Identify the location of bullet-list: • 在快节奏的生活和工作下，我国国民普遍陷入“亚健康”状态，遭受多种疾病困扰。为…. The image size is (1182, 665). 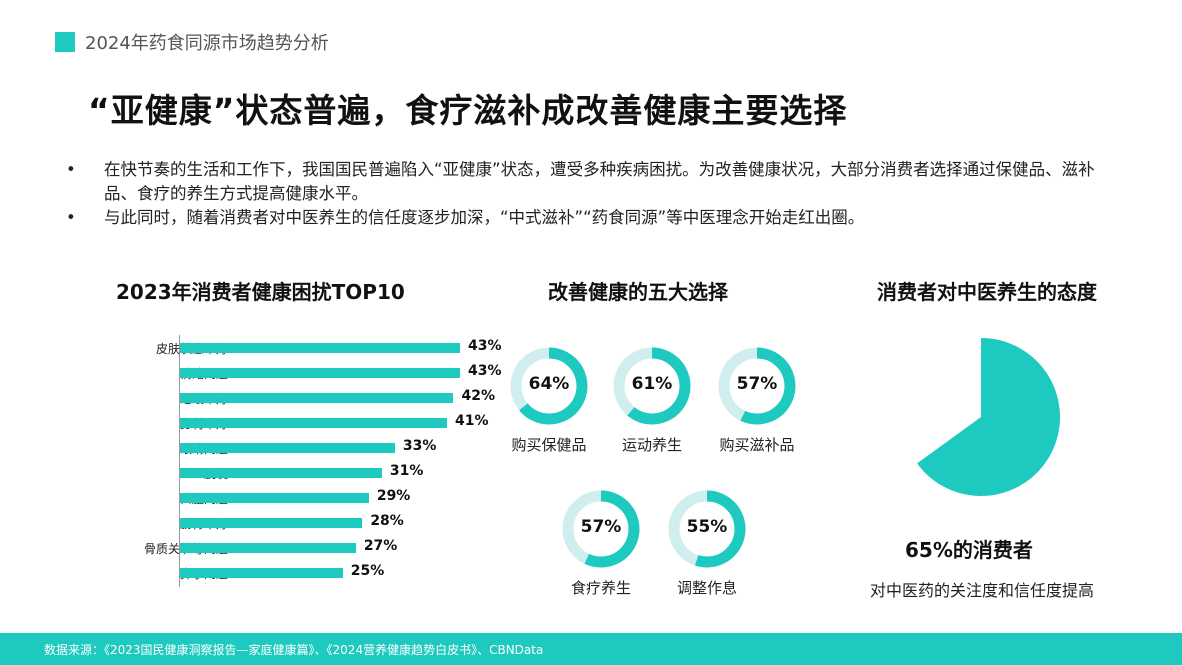
(586, 194).